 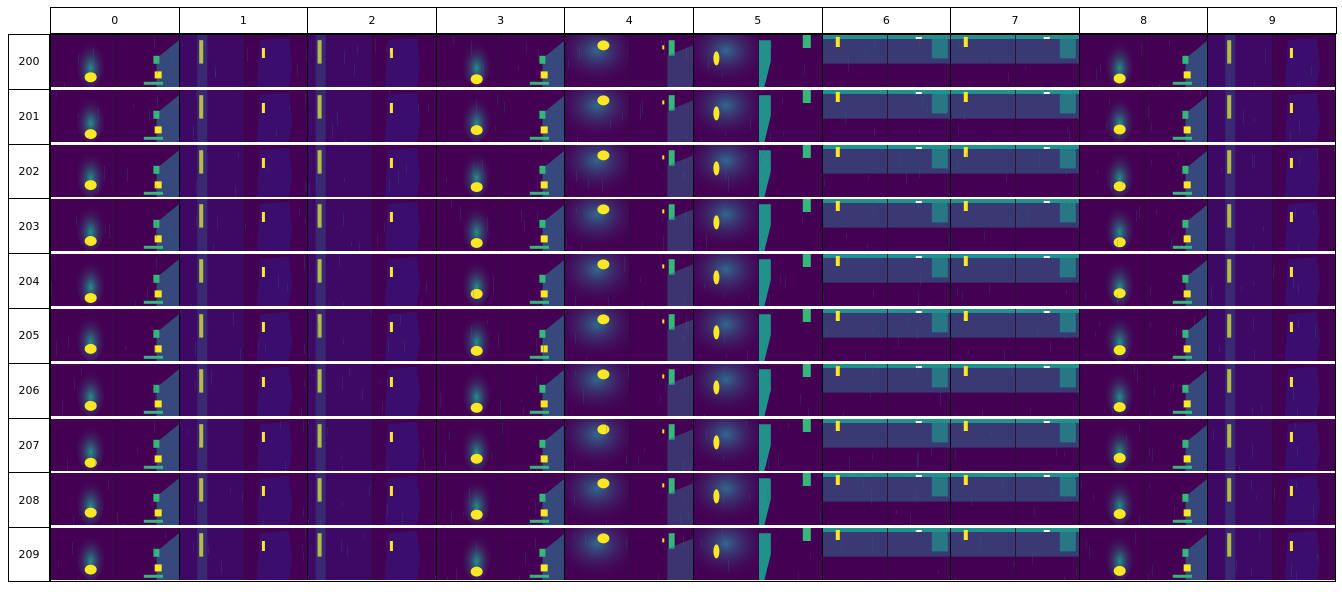 I want to click on thumbnail-cell-r205-c7, so click(x=1014, y=335).